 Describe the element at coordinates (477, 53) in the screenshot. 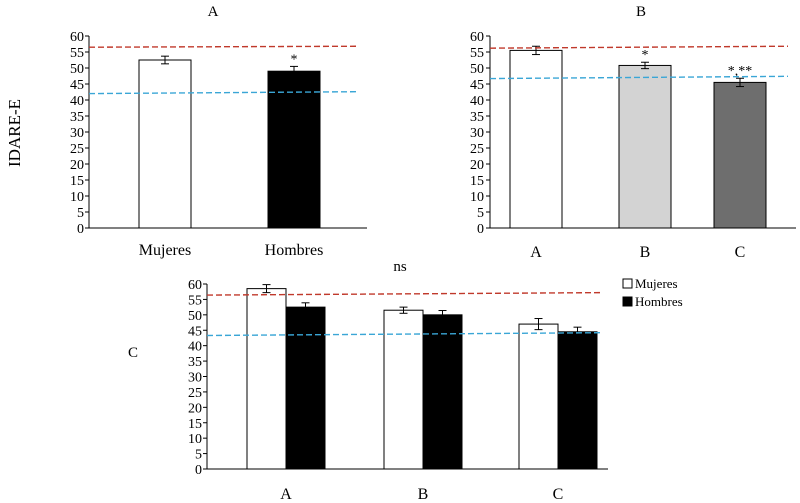

I see `panel-b-y-tick-label: 55` at that location.